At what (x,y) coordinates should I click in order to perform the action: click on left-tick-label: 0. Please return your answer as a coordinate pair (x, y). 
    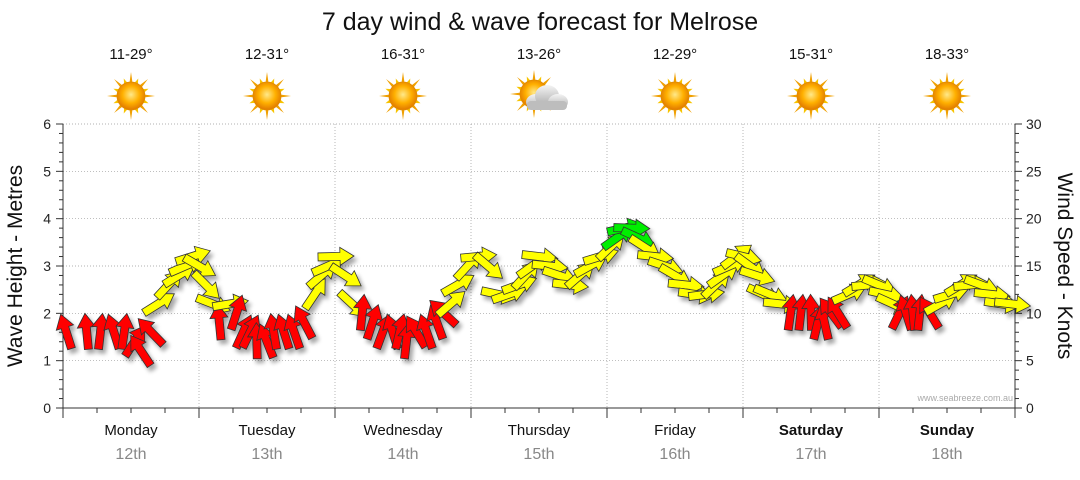
    Looking at the image, I should click on (47, 408).